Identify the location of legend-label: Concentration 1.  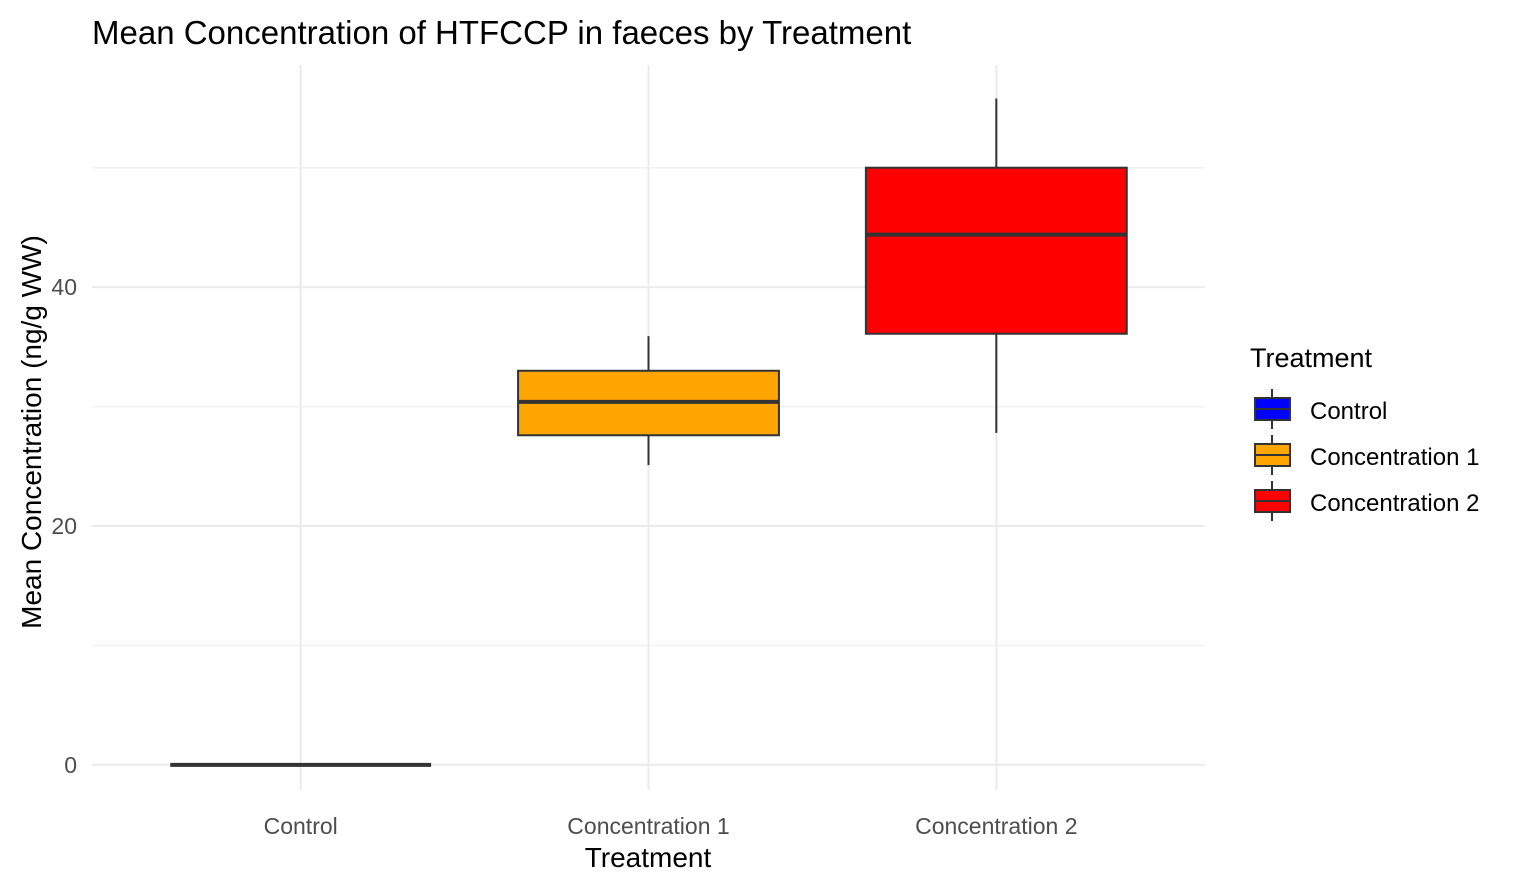
(1394, 457).